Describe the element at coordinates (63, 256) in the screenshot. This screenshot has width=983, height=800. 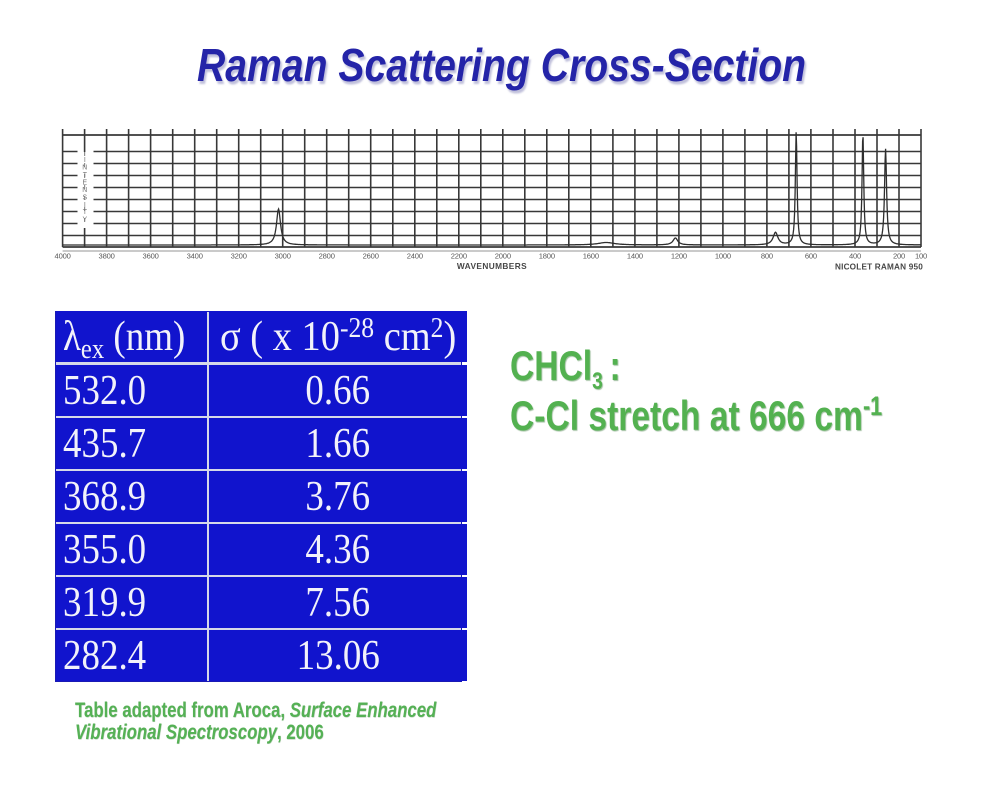
I see `svg-text: 4000` at that location.